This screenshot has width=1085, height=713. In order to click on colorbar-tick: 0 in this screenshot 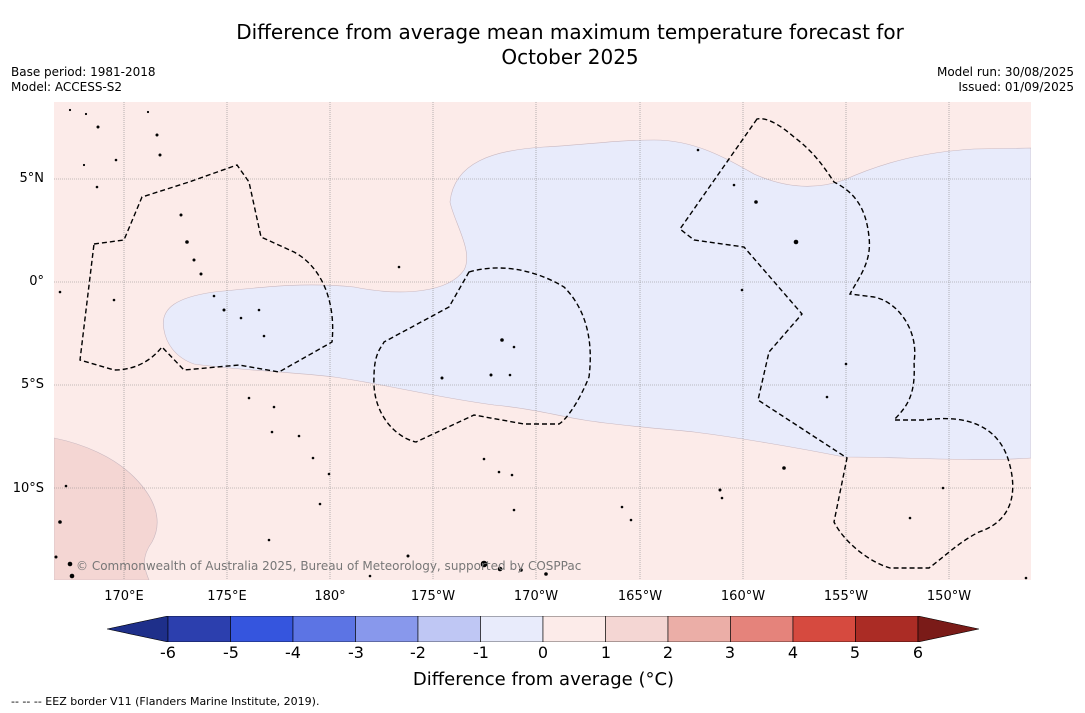, I will do `click(543, 652)`.